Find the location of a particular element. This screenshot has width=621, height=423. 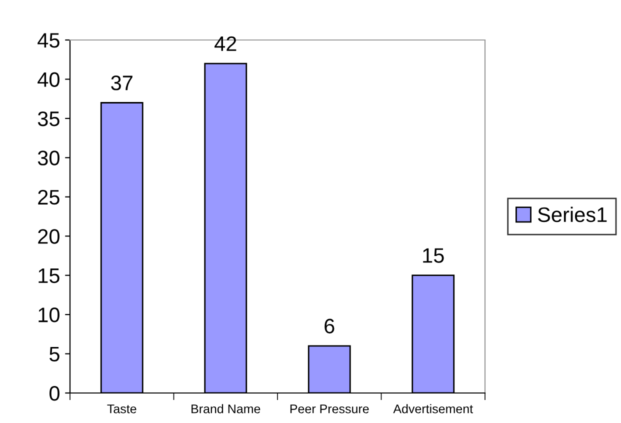

y-tick-label: 20 is located at coordinates (49, 236).